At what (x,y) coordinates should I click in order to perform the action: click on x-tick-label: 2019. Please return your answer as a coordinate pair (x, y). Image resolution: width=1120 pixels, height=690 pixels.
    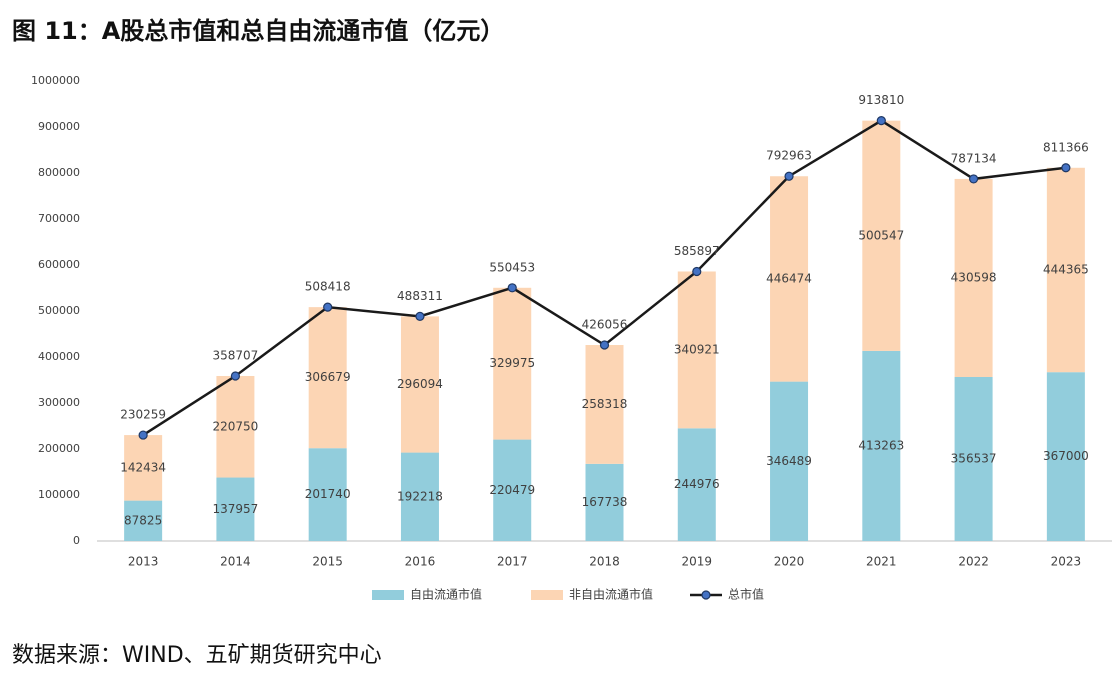
    Looking at the image, I should click on (696, 562).